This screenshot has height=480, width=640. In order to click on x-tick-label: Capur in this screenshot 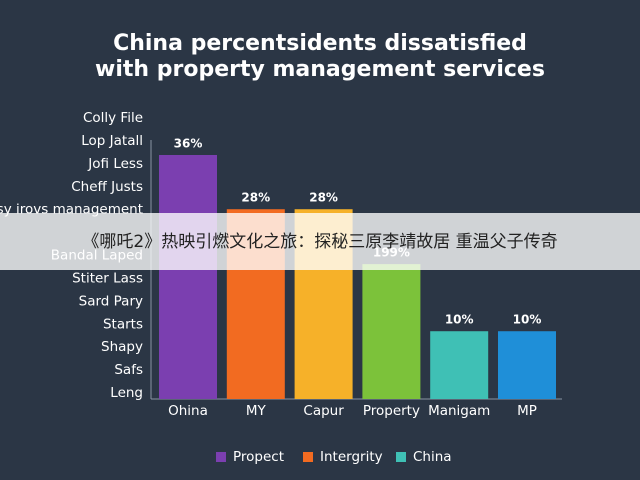, I will do `click(323, 411)`.